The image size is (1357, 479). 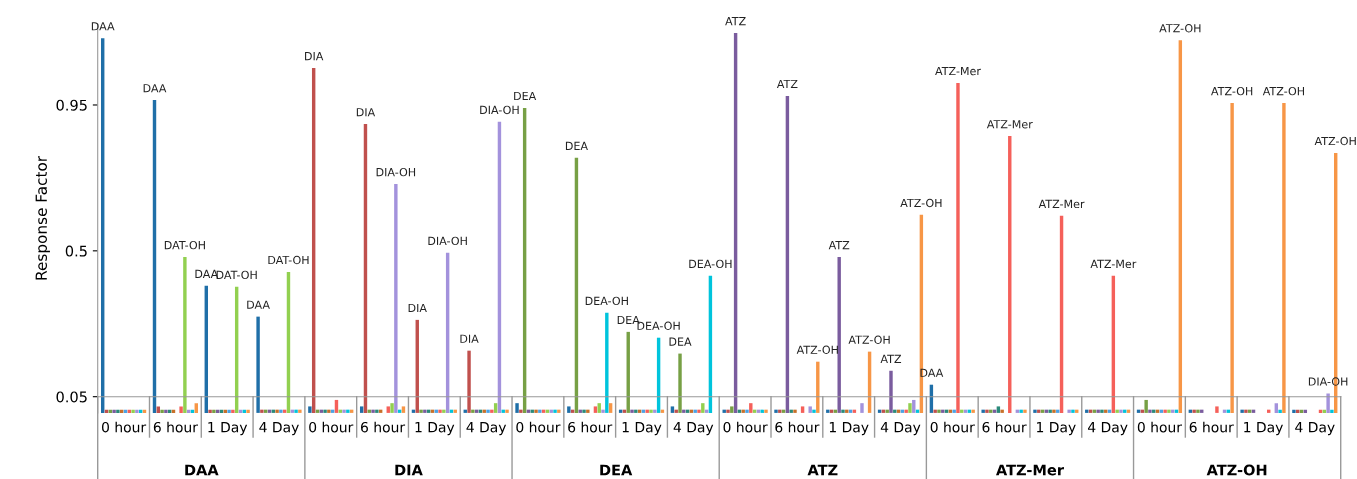 What do you see at coordinates (76, 251) in the screenshot?
I see `y-tick-label: 0.5` at bounding box center [76, 251].